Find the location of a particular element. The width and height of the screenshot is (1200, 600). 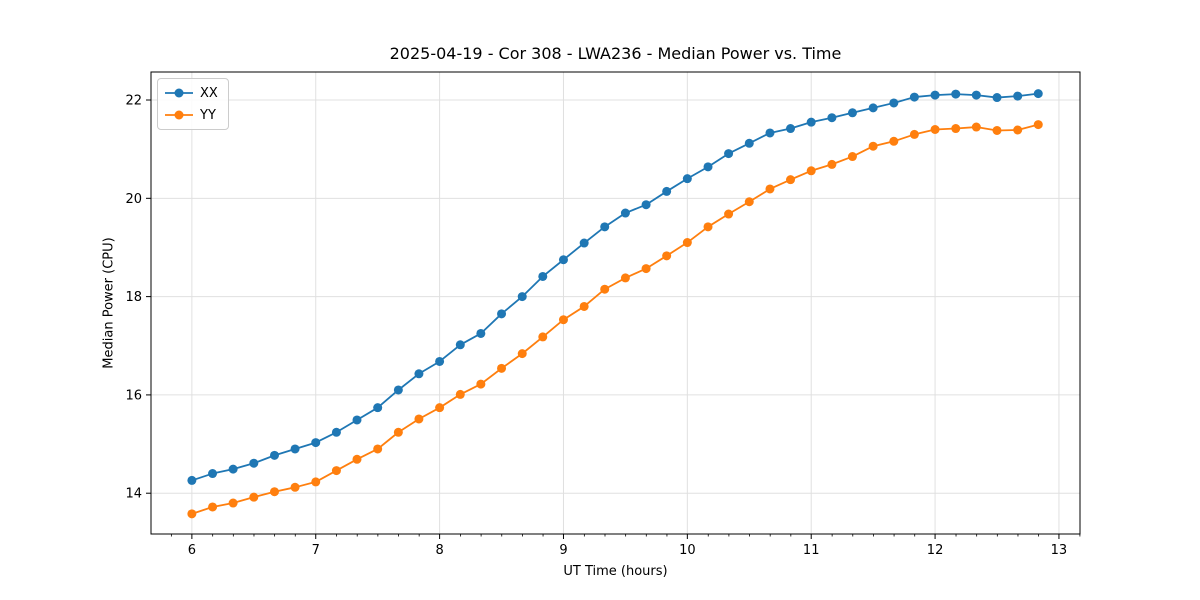

y-tick-label: 22 is located at coordinates (133, 101).